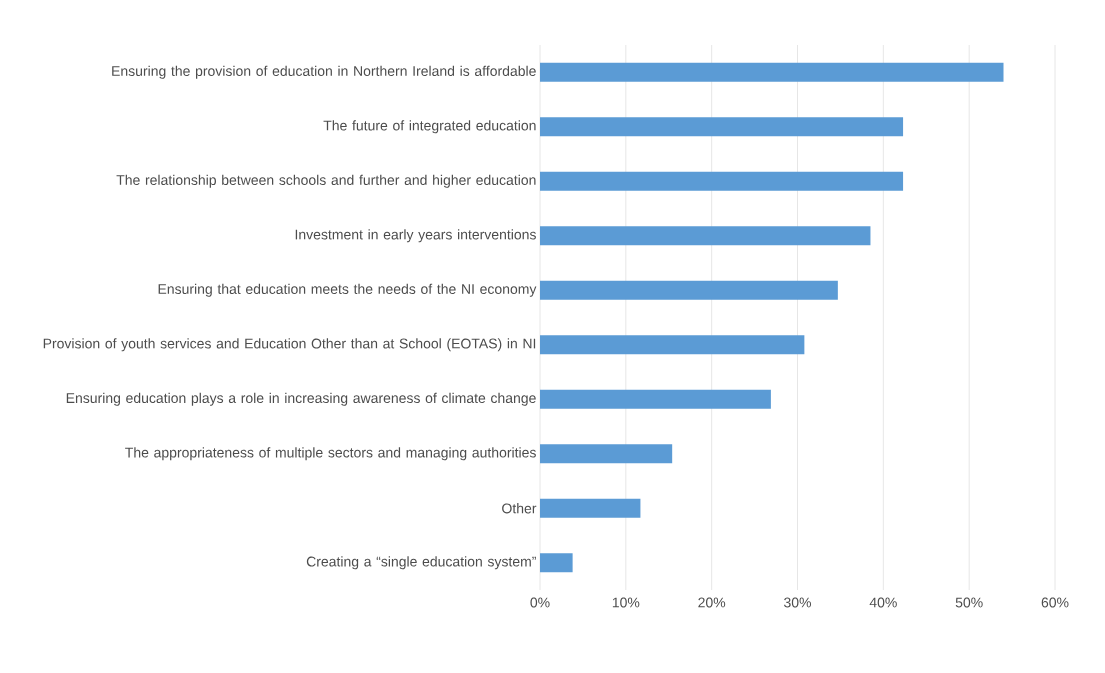  I want to click on x-tick-label: 10%, so click(626, 602).